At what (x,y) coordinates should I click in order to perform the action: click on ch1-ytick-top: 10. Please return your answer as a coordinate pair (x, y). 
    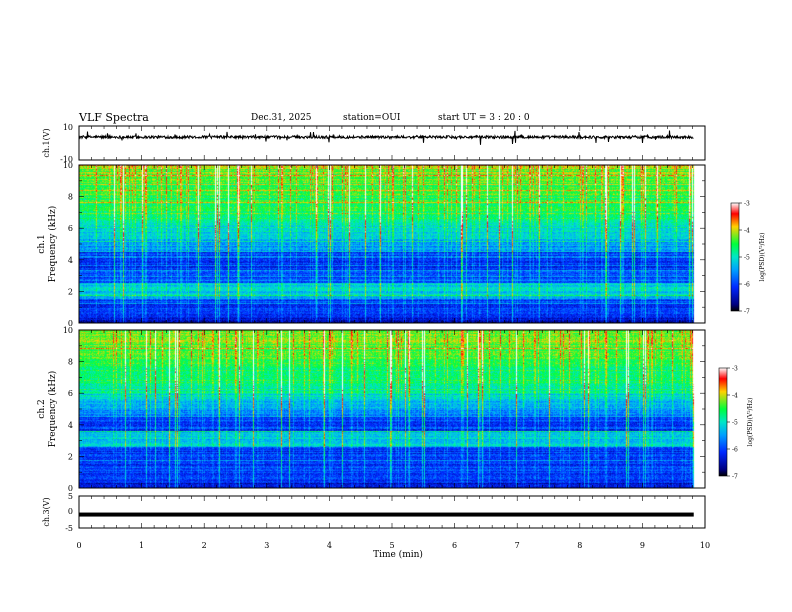
    Looking at the image, I should click on (68, 127).